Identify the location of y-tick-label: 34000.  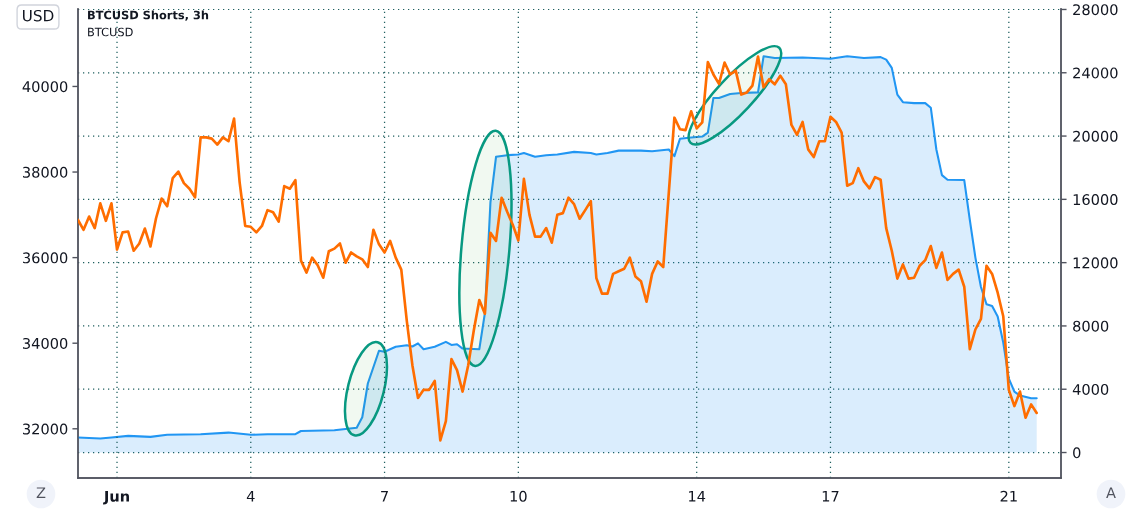
(45, 343).